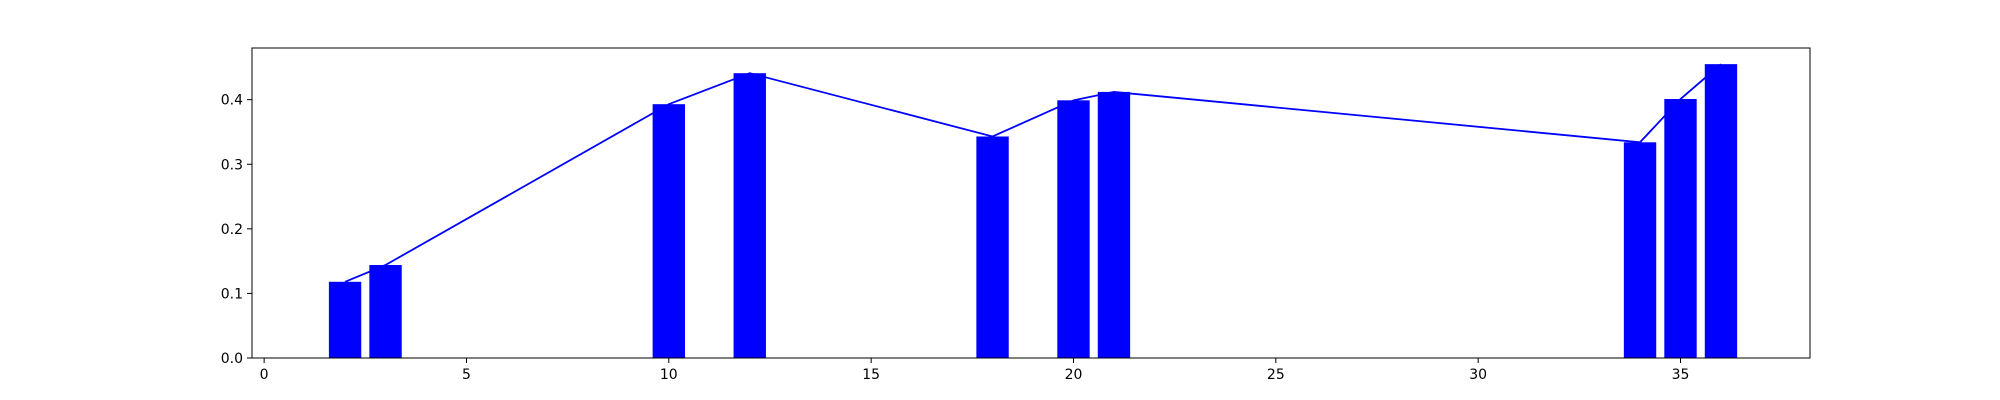 The image size is (2000, 400). I want to click on x-tick-label: 35, so click(1681, 375).